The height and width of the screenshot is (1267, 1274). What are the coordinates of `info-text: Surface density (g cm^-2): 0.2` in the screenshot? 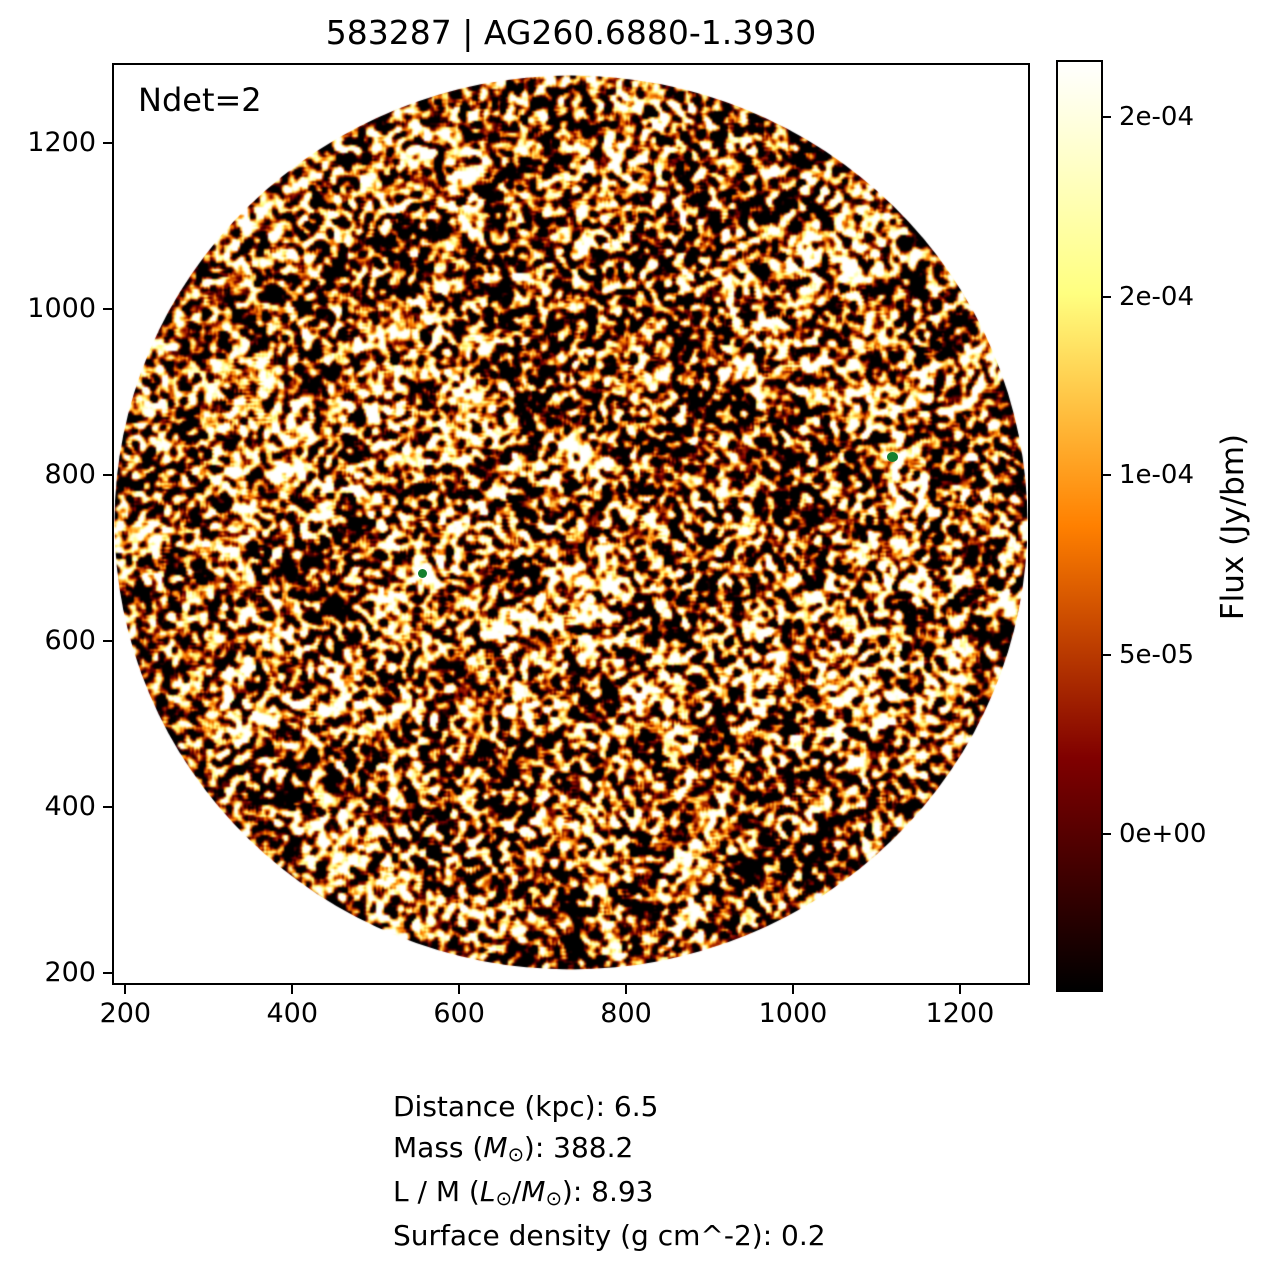 It's located at (609, 1235).